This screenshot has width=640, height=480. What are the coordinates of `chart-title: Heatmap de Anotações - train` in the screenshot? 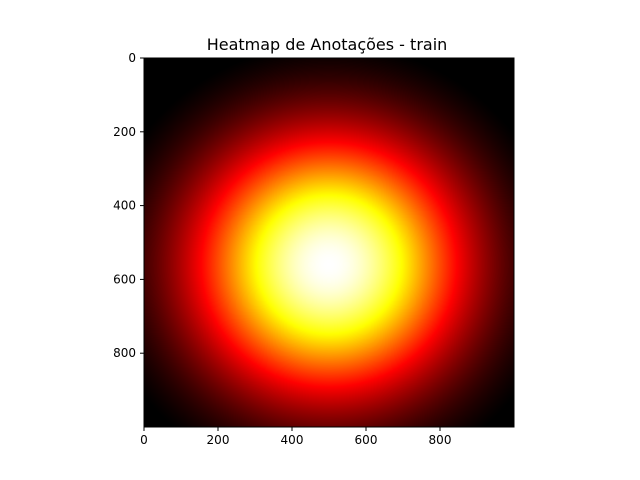 It's located at (327, 44).